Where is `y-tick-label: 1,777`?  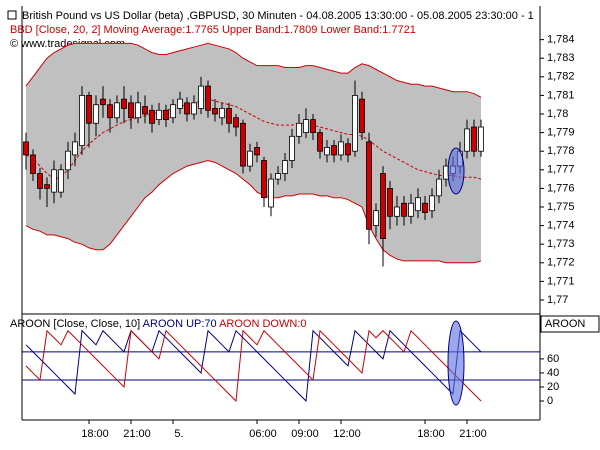
y-tick-label: 1,777 is located at coordinates (561, 170).